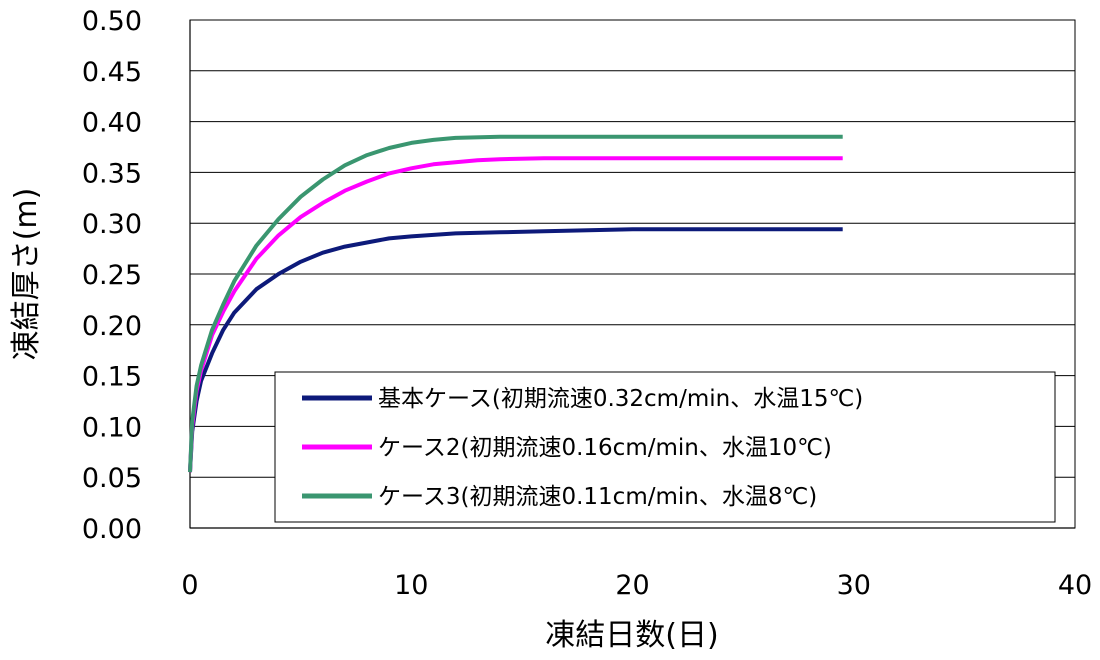  What do you see at coordinates (605, 448) in the screenshot?
I see `legend-label-1: ケース2(初期流速0.16cm/min、水温10℃)` at bounding box center [605, 448].